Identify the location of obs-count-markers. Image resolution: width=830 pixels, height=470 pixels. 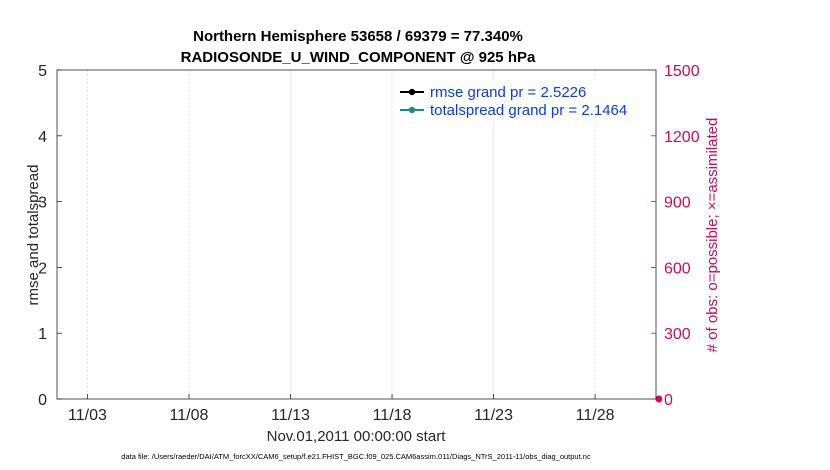
(659, 399).